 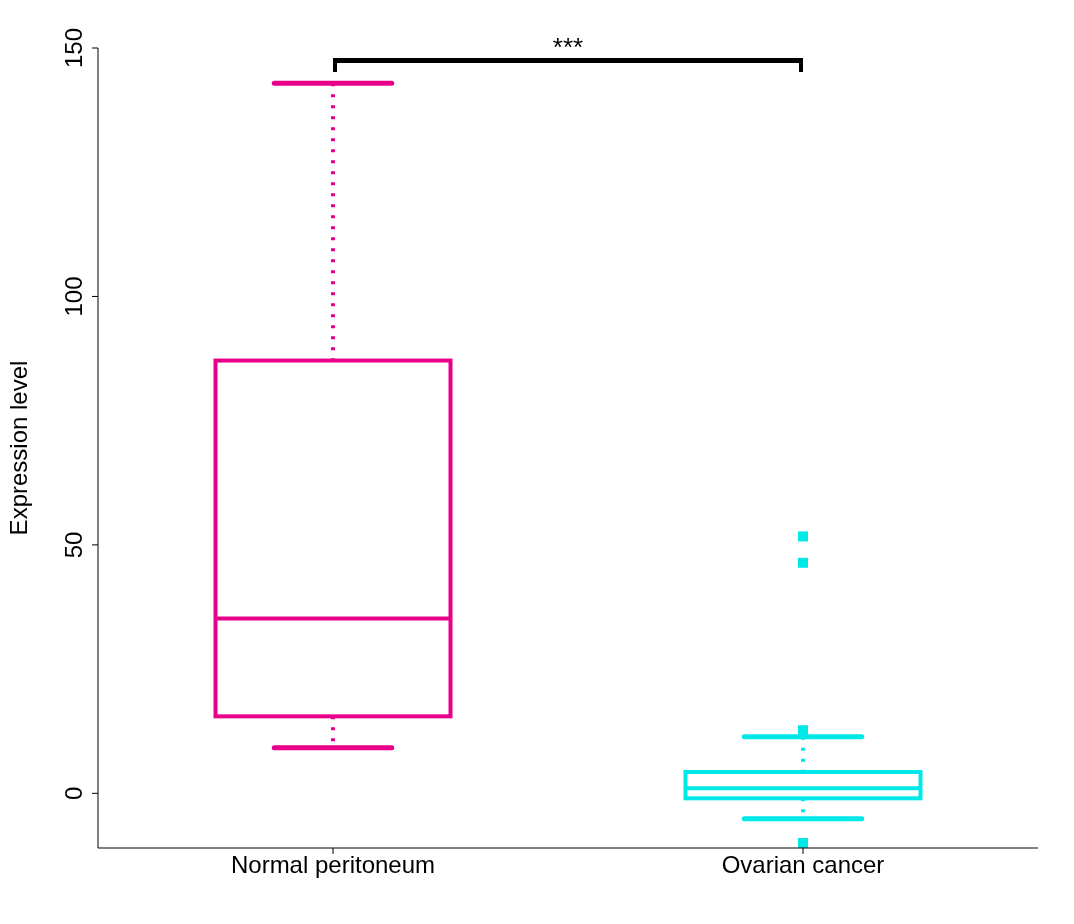 I want to click on y-tick-label: 100, so click(x=73, y=296).